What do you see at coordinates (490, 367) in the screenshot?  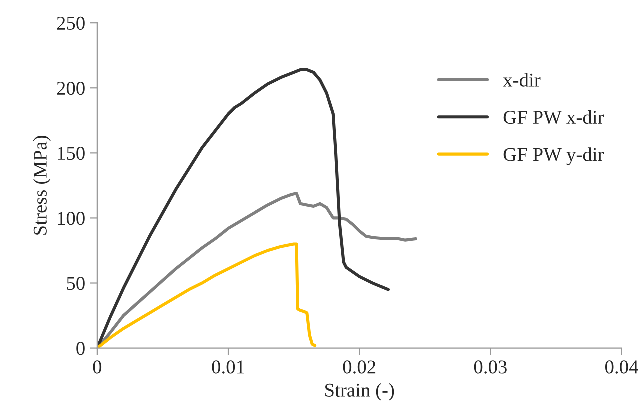 I see `x-tick-label: 0.03` at bounding box center [490, 367].